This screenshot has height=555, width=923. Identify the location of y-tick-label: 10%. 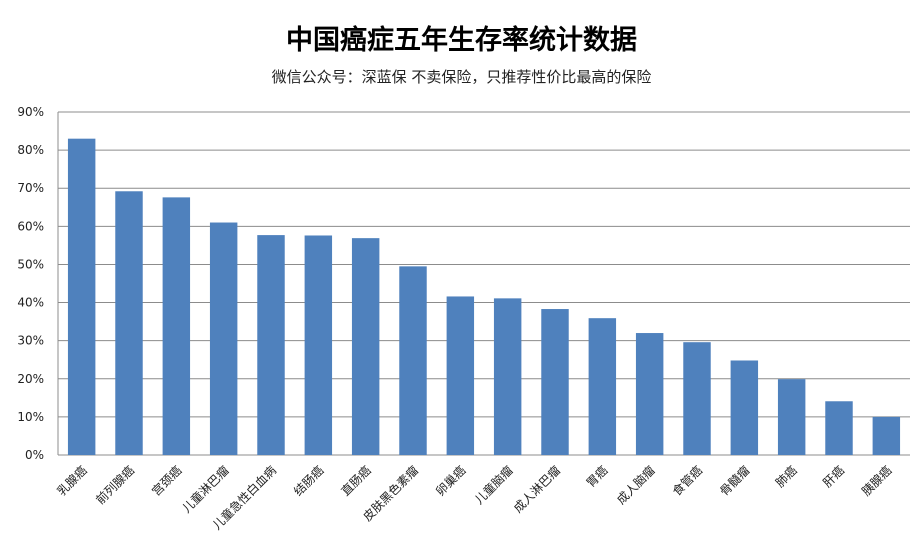
(30, 417).